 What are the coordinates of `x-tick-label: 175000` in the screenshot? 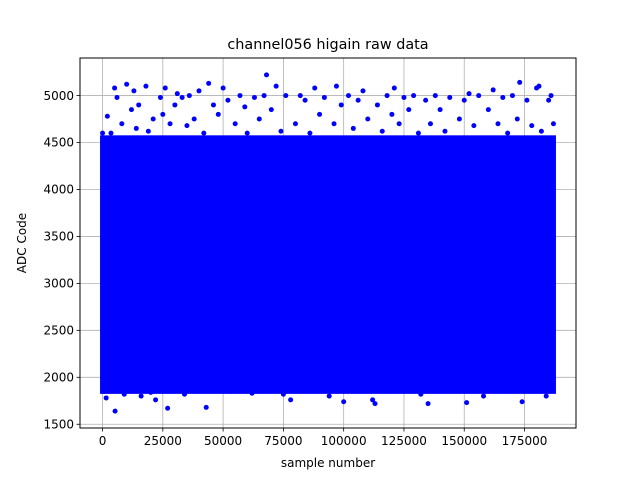 It's located at (525, 441).